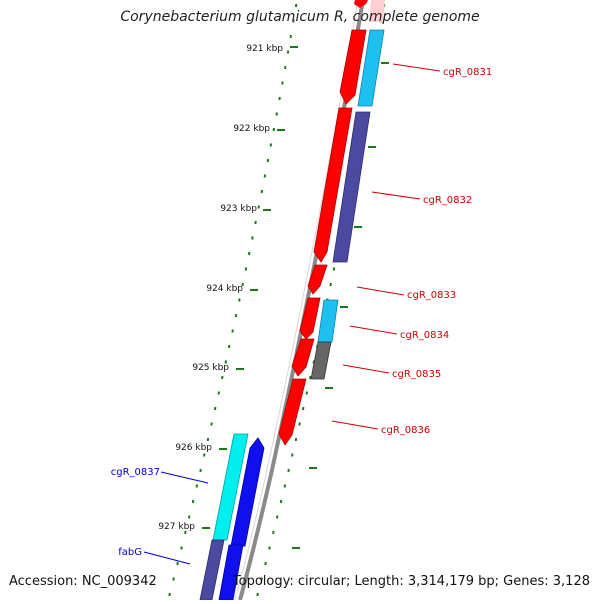  Describe the element at coordinates (416, 374) in the screenshot. I see `gene-label-cgR_0835: cgR_0835` at that location.